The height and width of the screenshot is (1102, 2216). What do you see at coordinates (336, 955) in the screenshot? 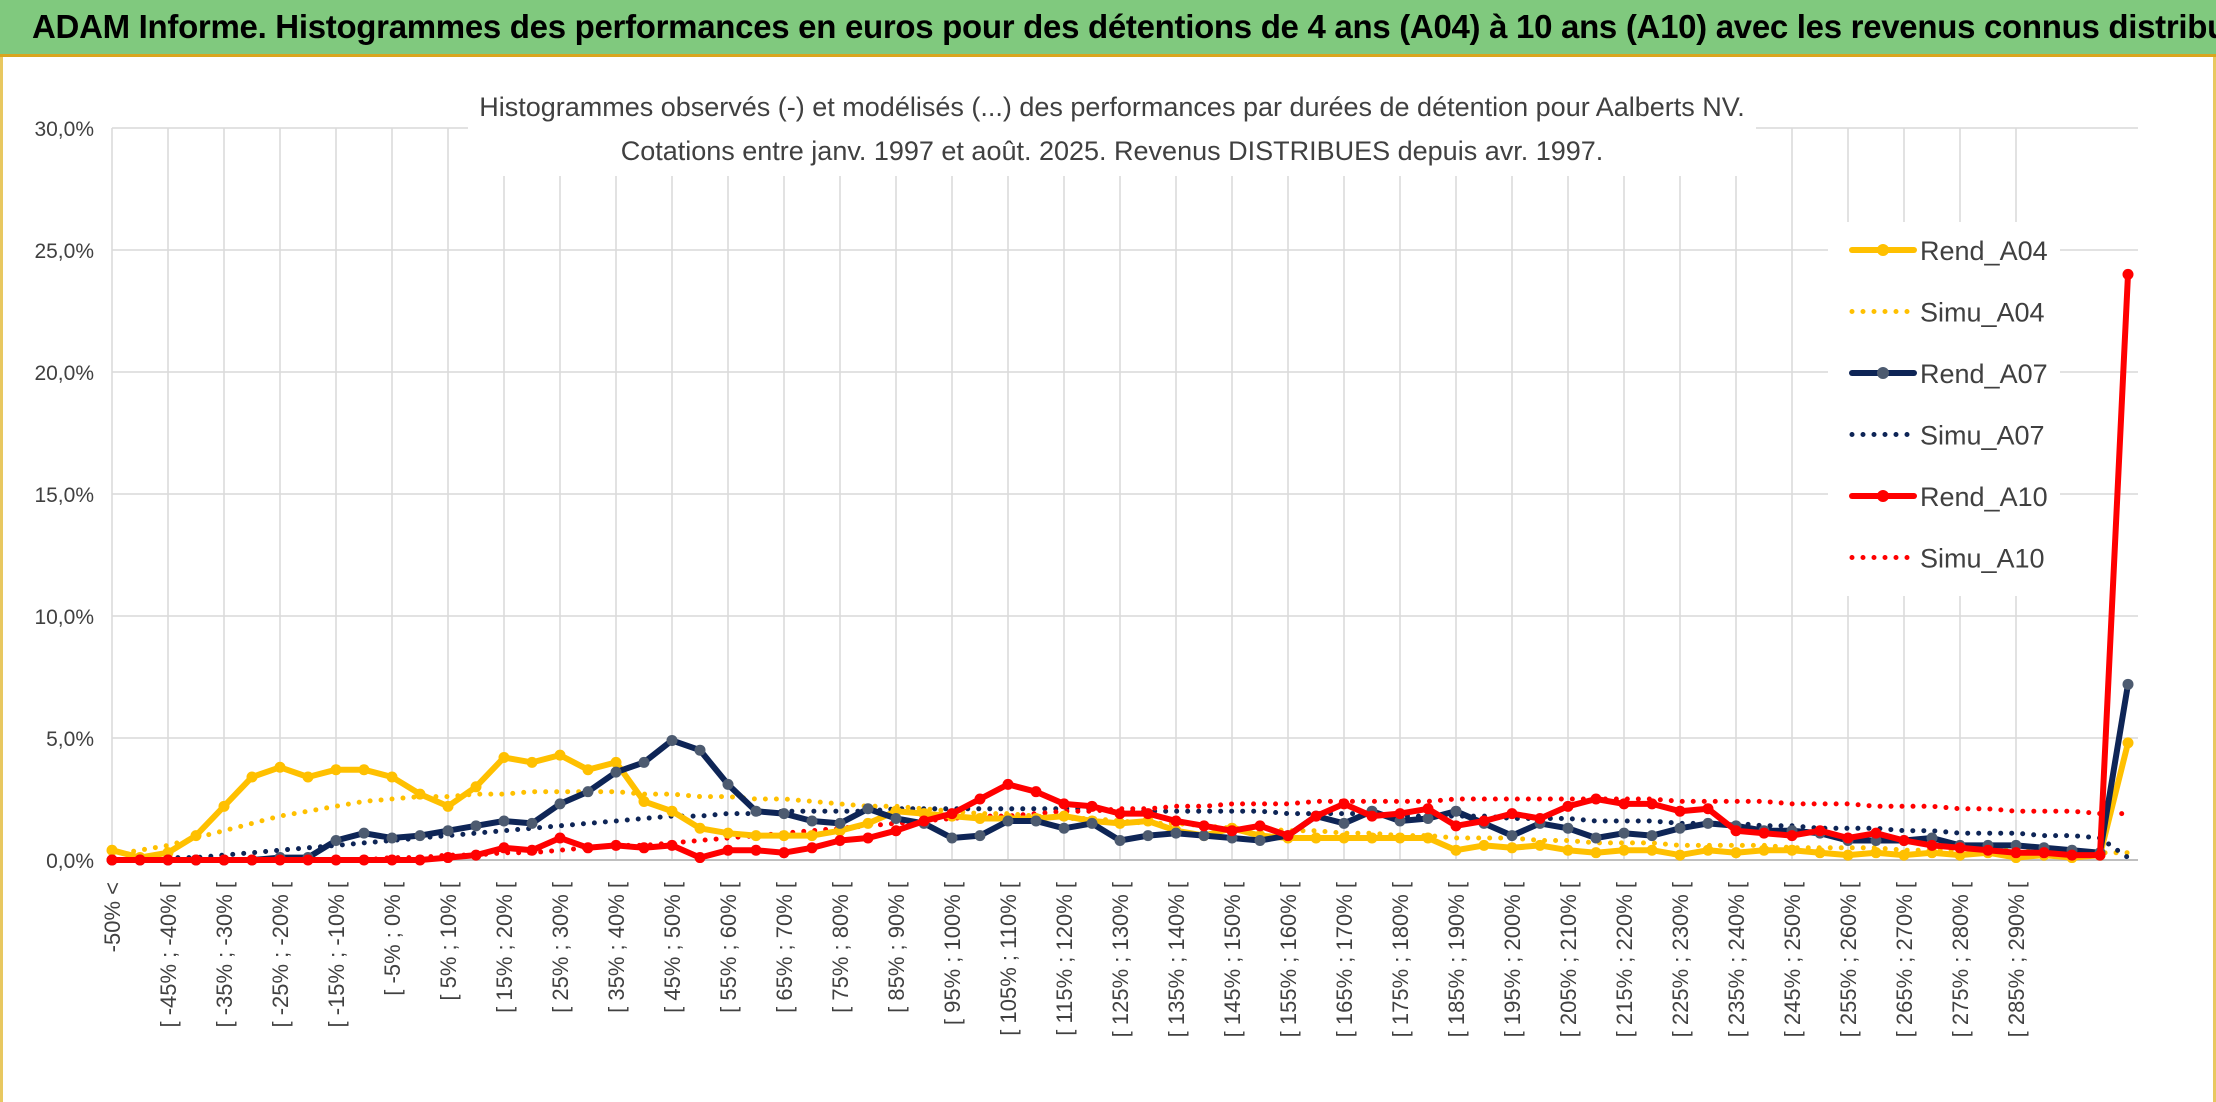
I see `x-tick-label: [ -15% ; -10% [` at bounding box center [336, 955].